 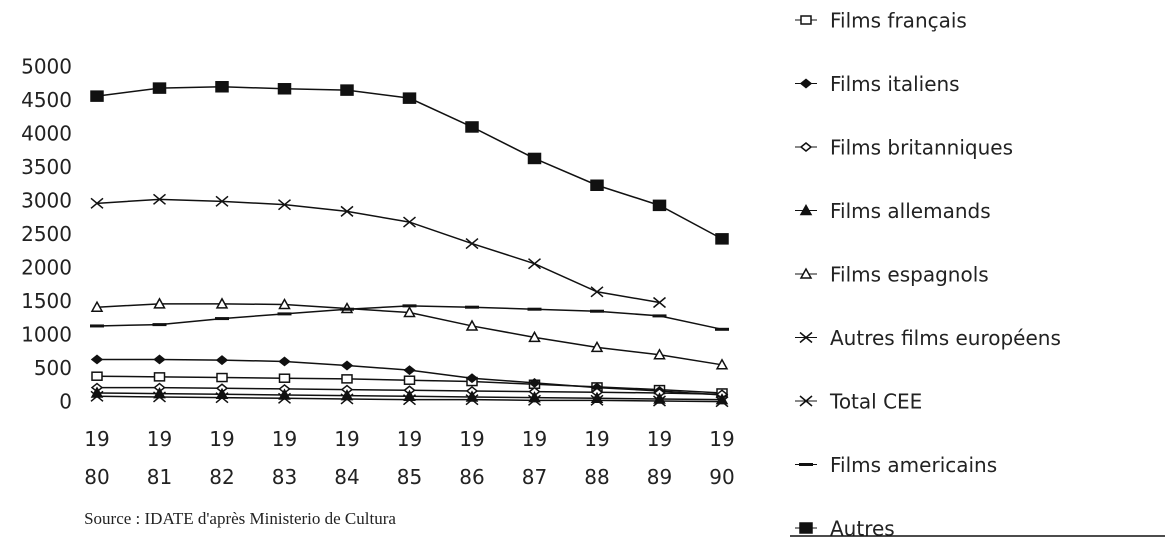 I want to click on y-tick-label: 3500, so click(x=46, y=167).